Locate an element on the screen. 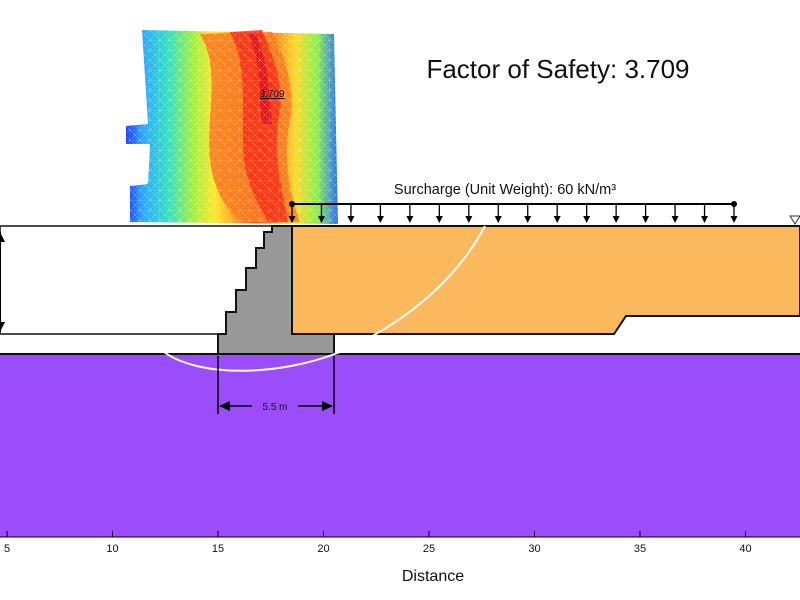 The height and width of the screenshot is (600, 800). height-dimension-label: 5 m is located at coordinates (0, 286).